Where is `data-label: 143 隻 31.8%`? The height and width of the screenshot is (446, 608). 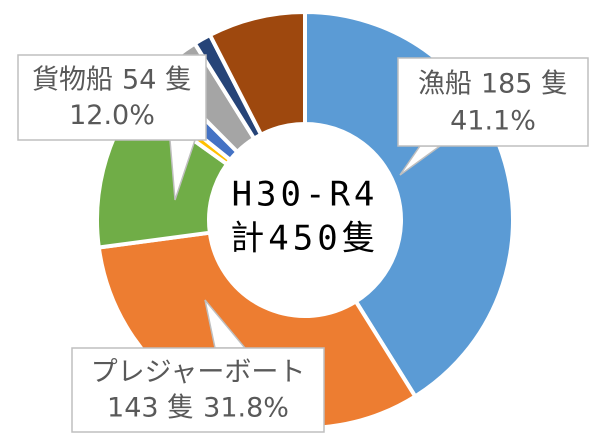
data-label: 143 隻 31.8% is located at coordinates (198, 407).